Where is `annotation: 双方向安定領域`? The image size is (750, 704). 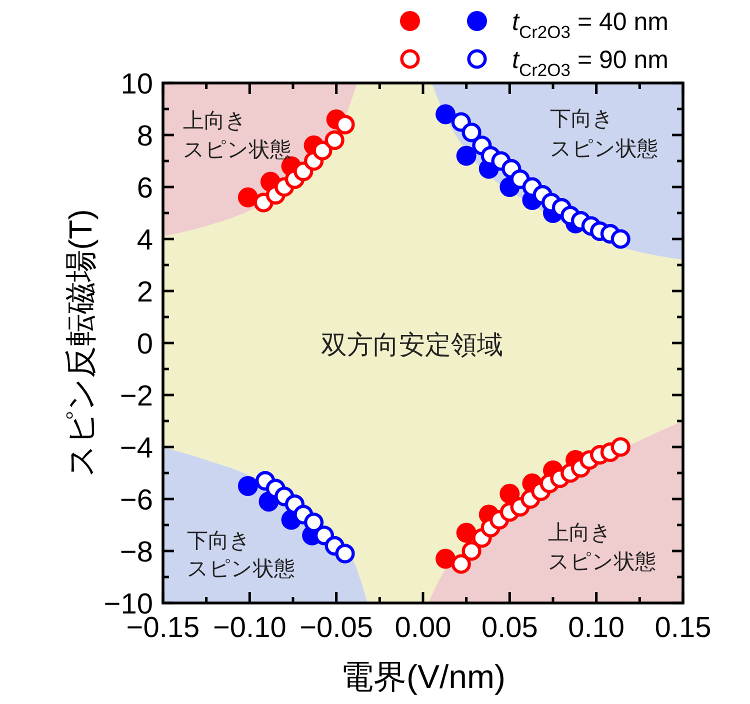 annotation: 双方向安定領域 is located at coordinates (412, 344).